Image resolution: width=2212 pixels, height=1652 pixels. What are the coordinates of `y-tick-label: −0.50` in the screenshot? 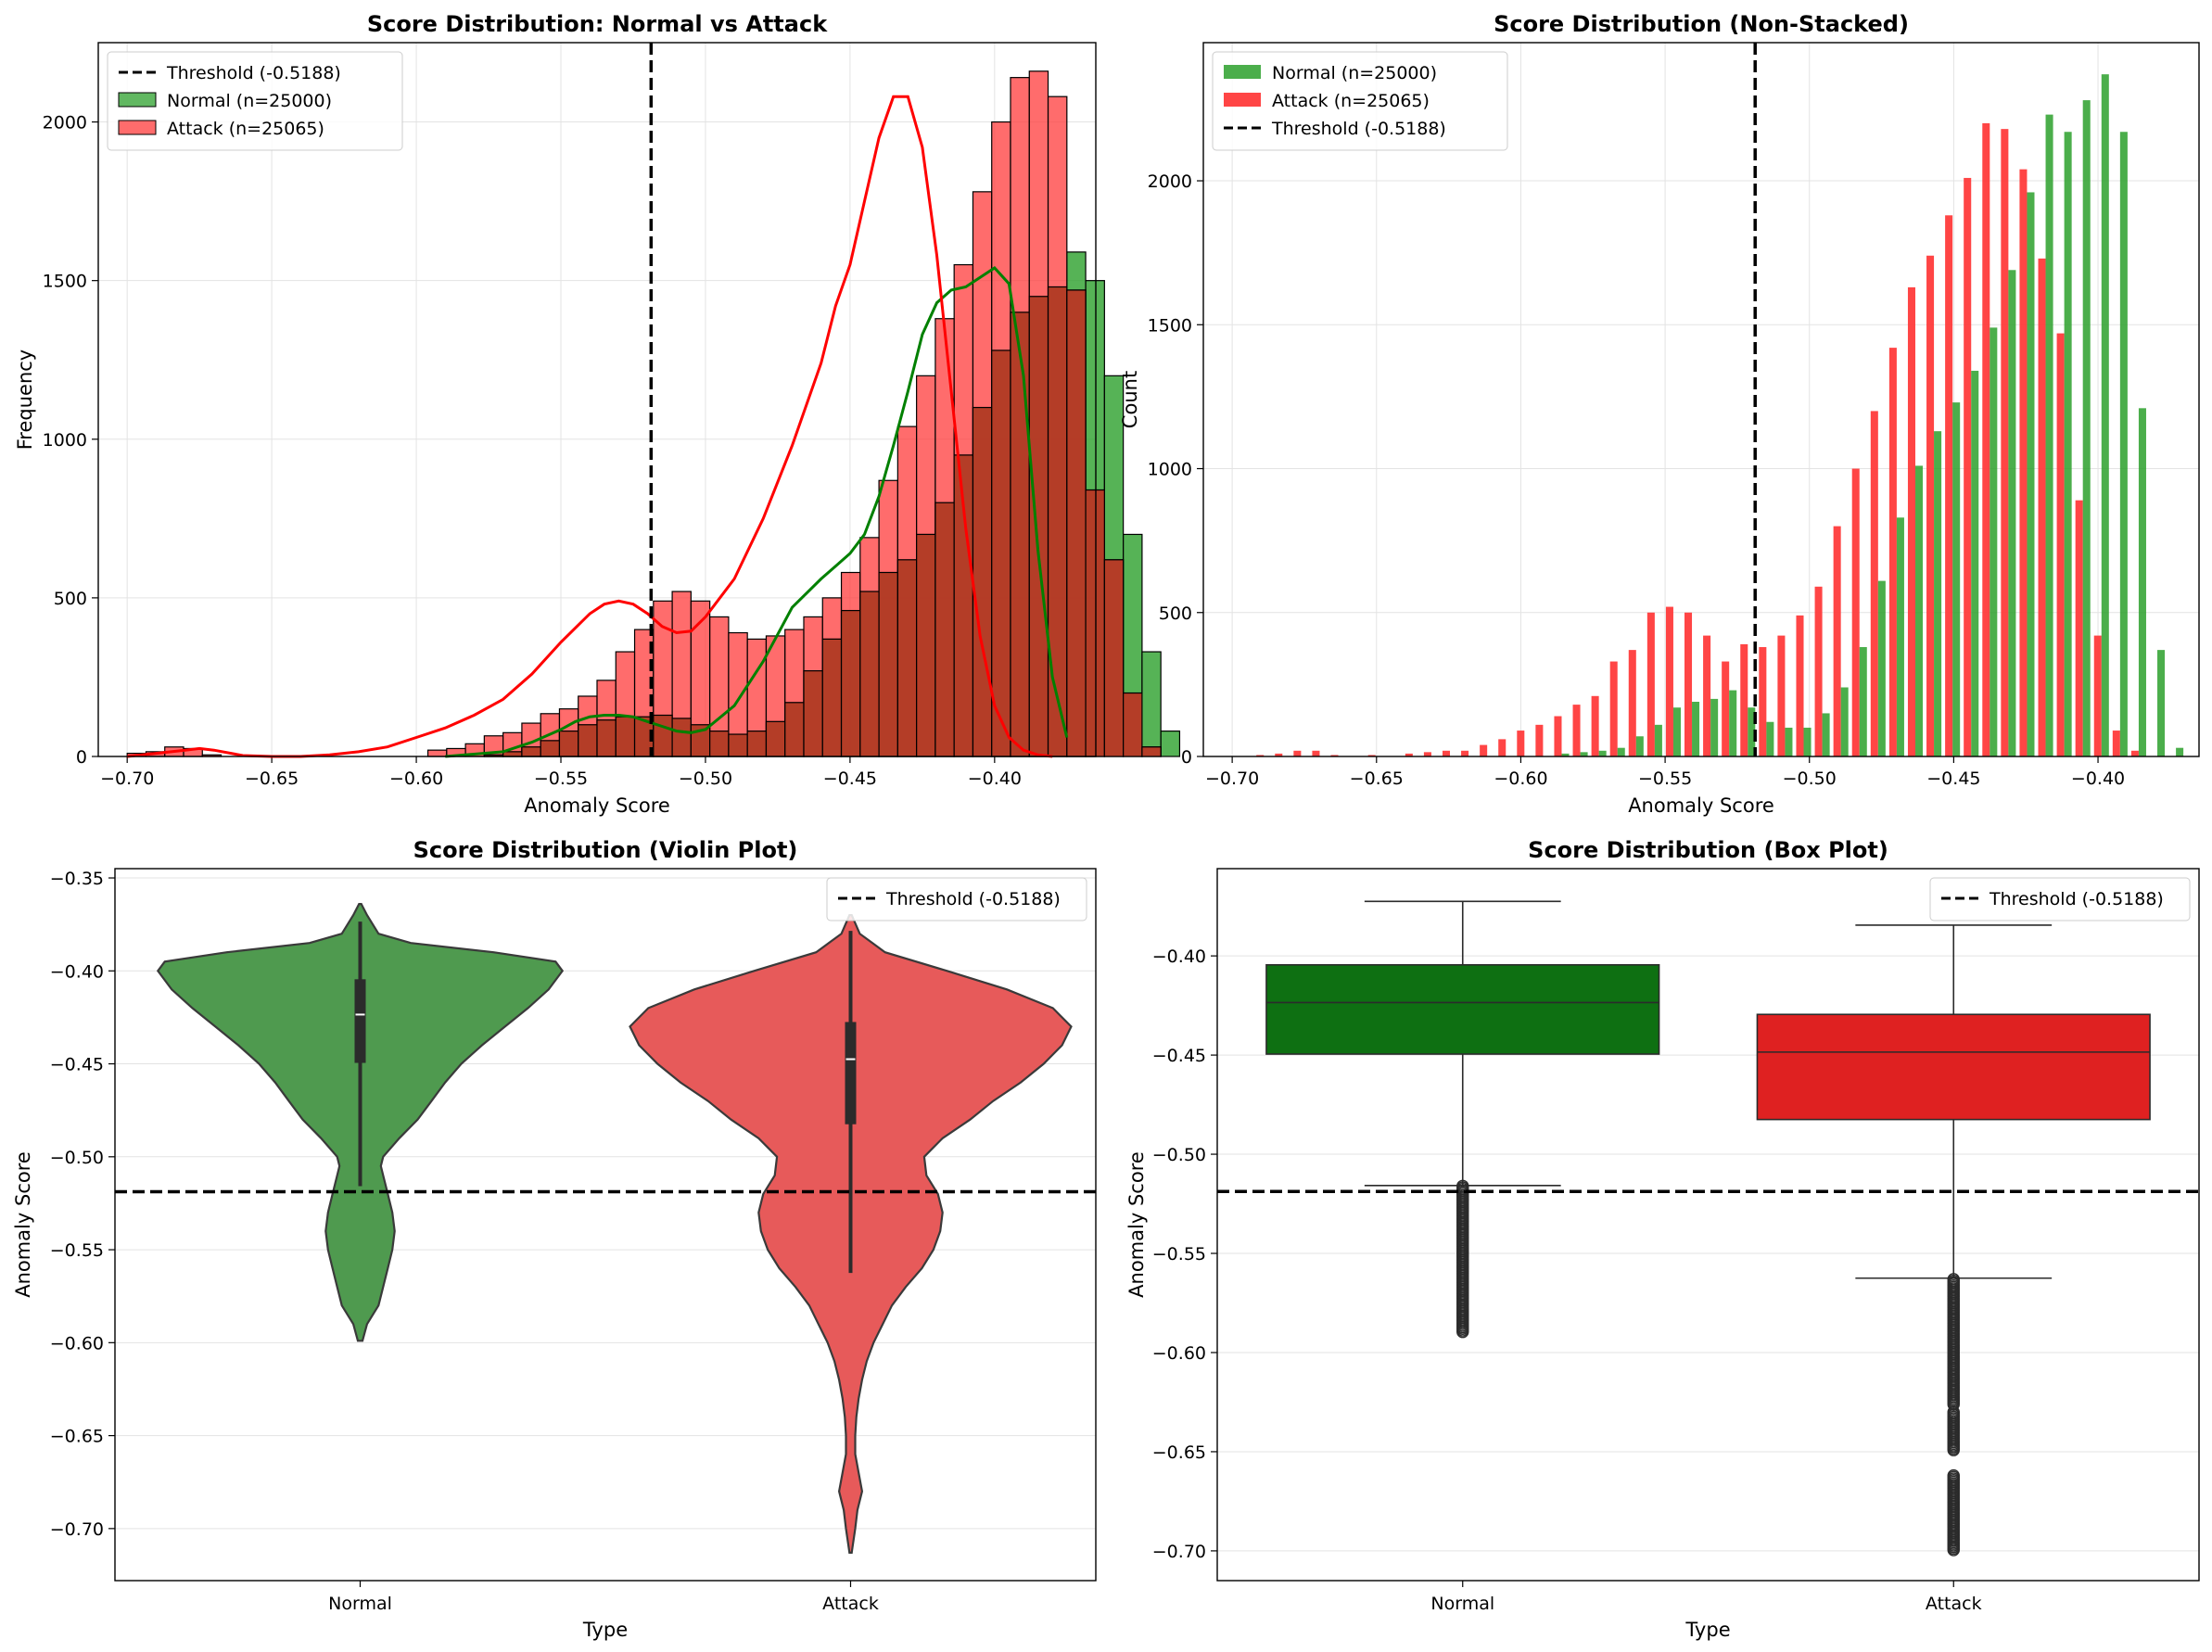 It's located at (1179, 1155).